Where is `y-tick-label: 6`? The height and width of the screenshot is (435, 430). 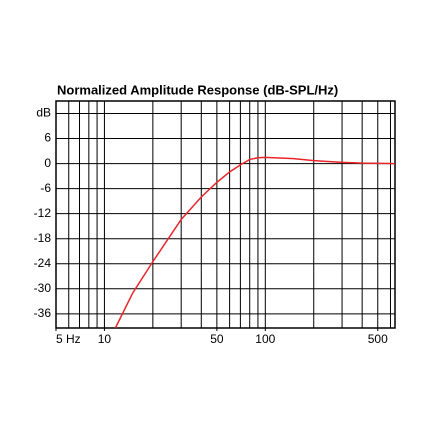 y-tick-label: 6 is located at coordinates (47, 138).